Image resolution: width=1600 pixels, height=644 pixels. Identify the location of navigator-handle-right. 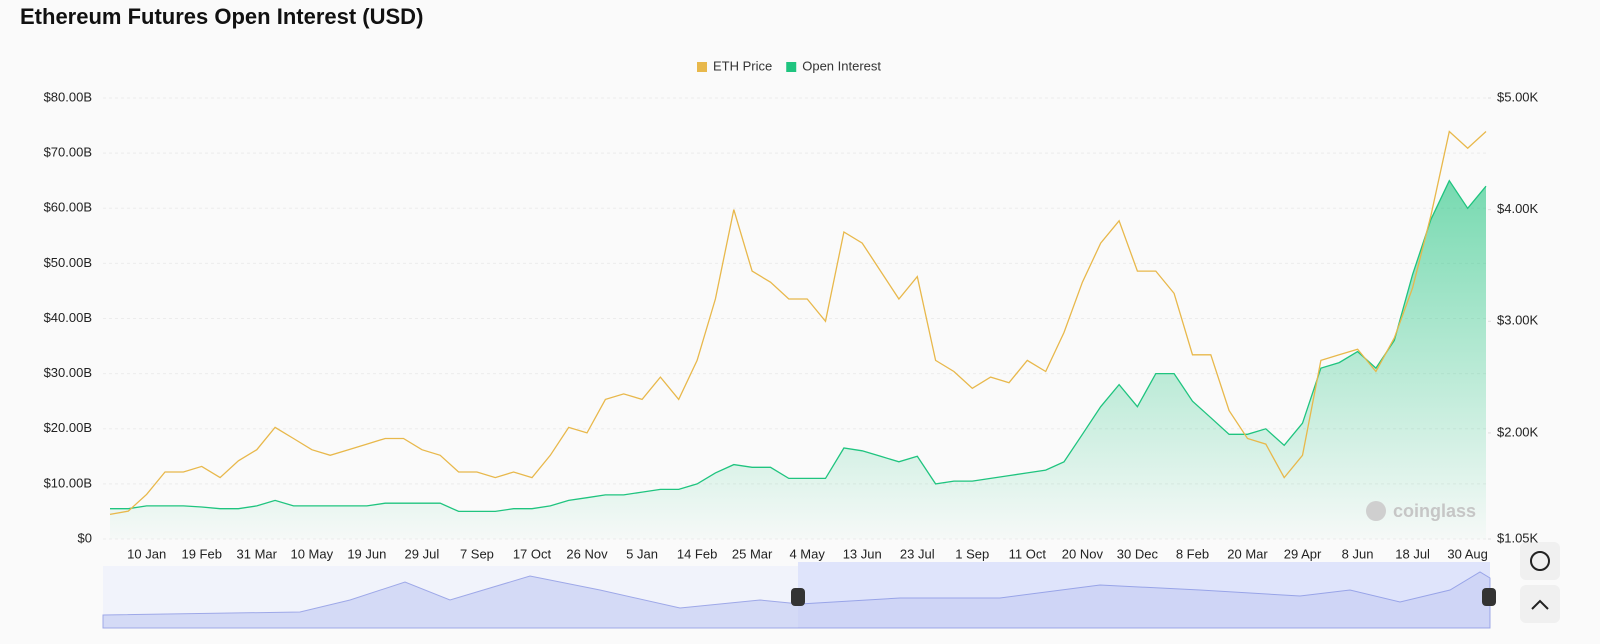
(1489, 597).